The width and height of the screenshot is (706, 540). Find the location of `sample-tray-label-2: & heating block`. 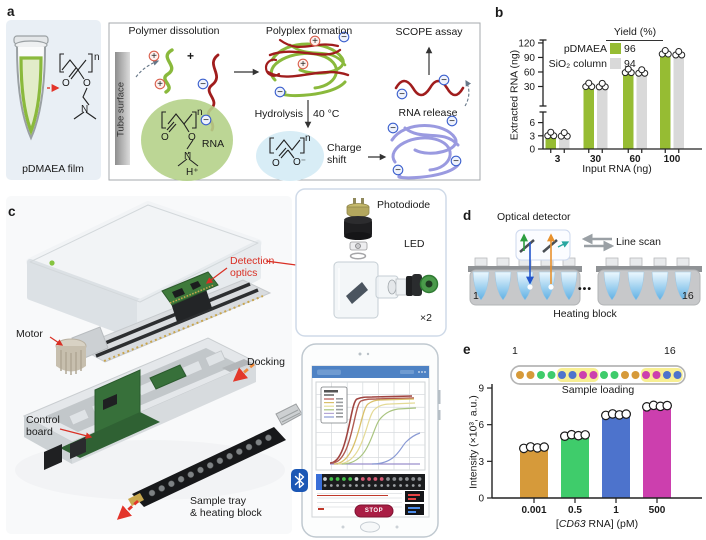

sample-tray-label-2: & heating block is located at coordinates (226, 513).